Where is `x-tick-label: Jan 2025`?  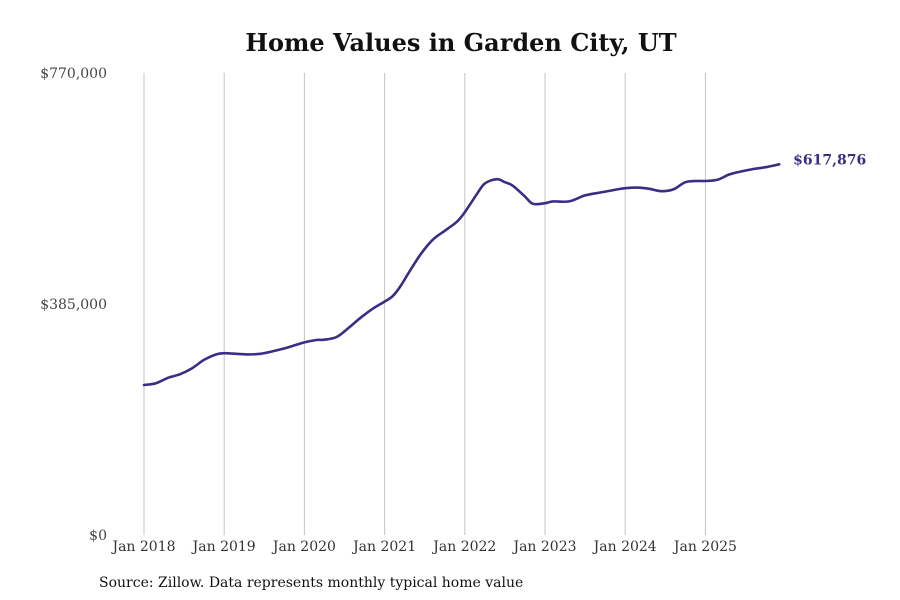 x-tick-label: Jan 2025 is located at coordinates (704, 547).